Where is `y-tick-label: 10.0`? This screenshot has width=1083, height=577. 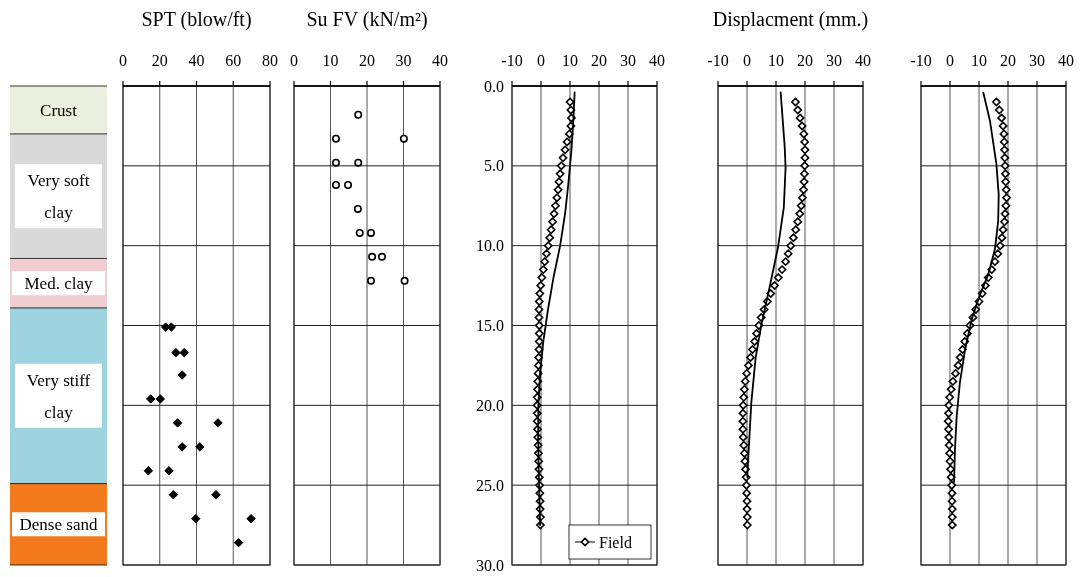 y-tick-label: 10.0 is located at coordinates (490, 246).